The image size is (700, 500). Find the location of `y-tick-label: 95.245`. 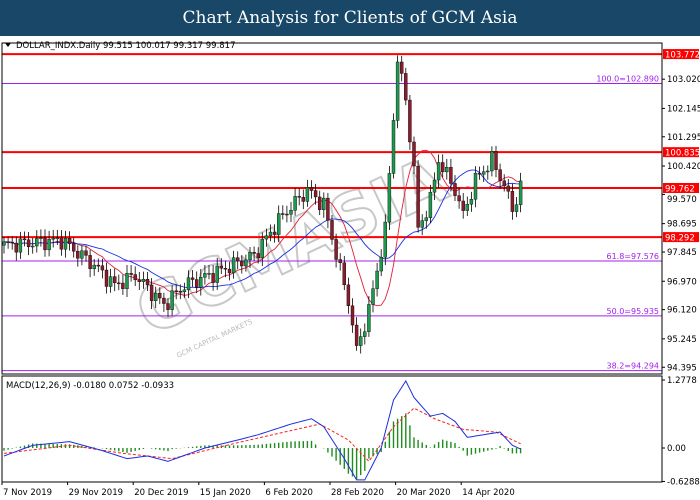

y-tick-label: 95.245 is located at coordinates (682, 340).